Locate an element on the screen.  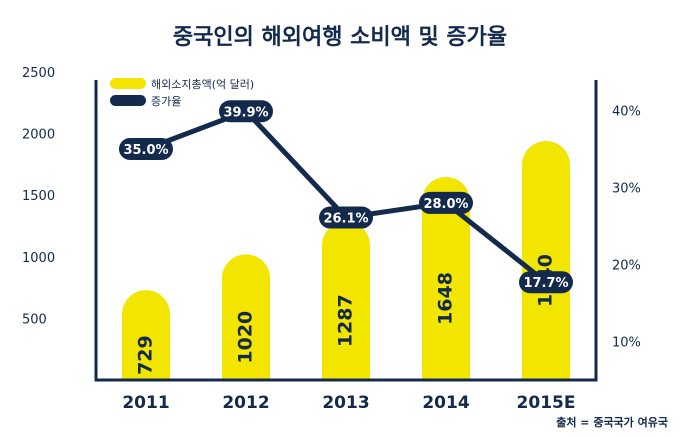
source-note: 출처 = 중국국가 여유국 is located at coordinates (612, 422).